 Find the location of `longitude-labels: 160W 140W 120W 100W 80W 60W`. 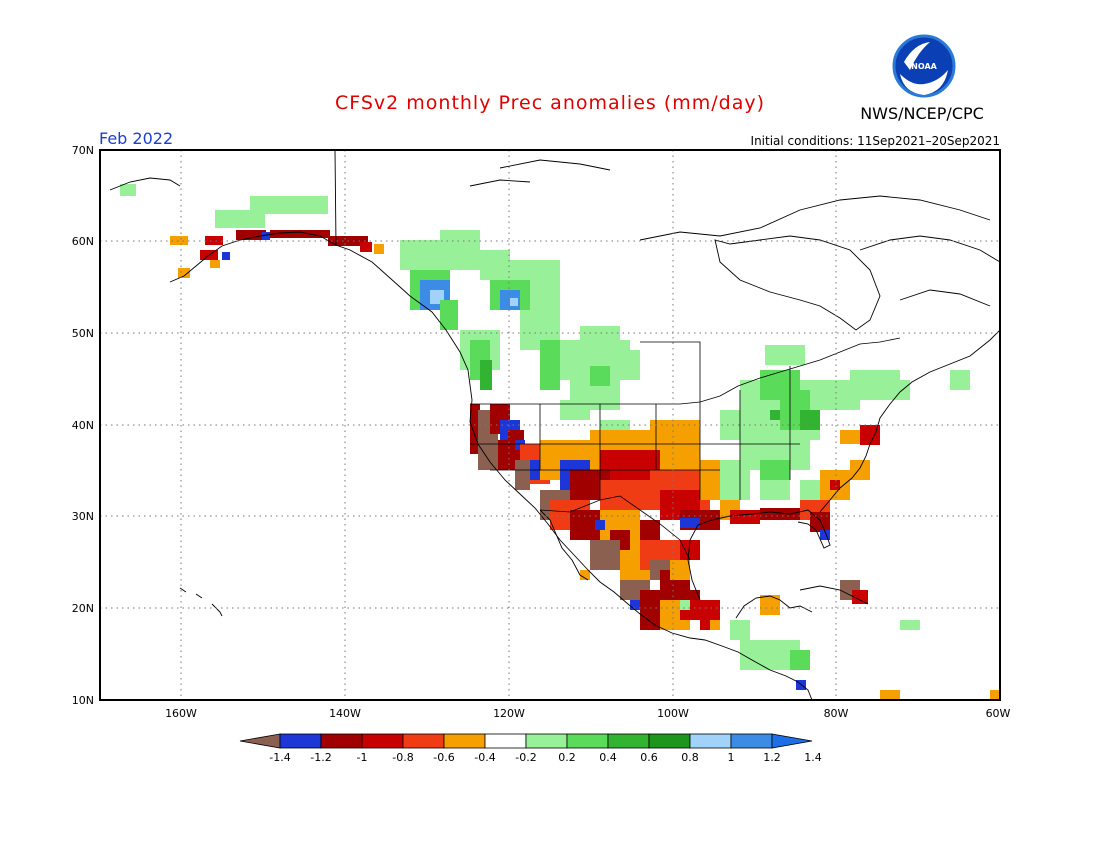

longitude-labels: 160W 140W 120W 100W 80W 60W is located at coordinates (587, 713).